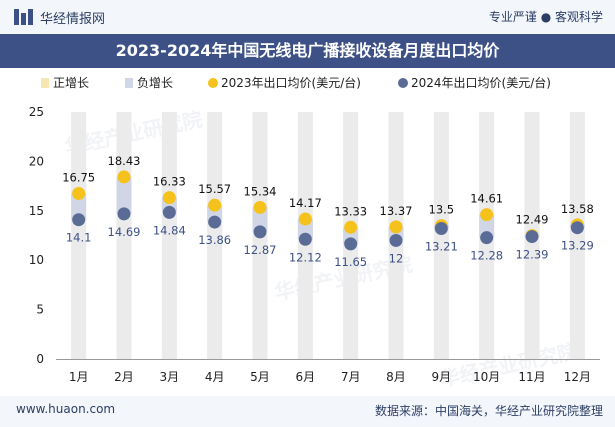  I want to click on dot-2024-icon, so click(403, 83).